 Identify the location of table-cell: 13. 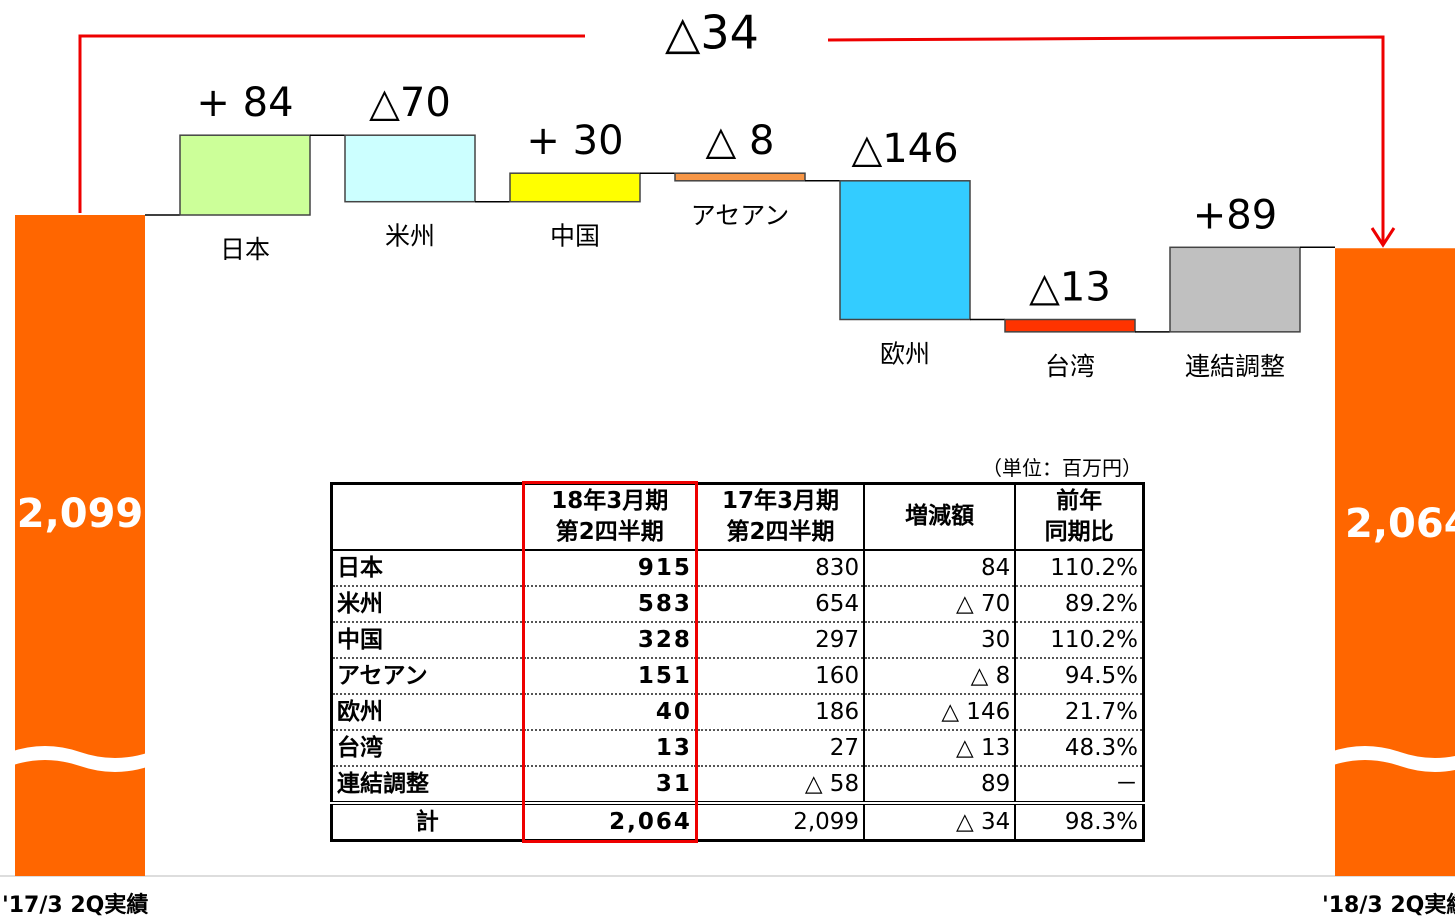
(609, 748).